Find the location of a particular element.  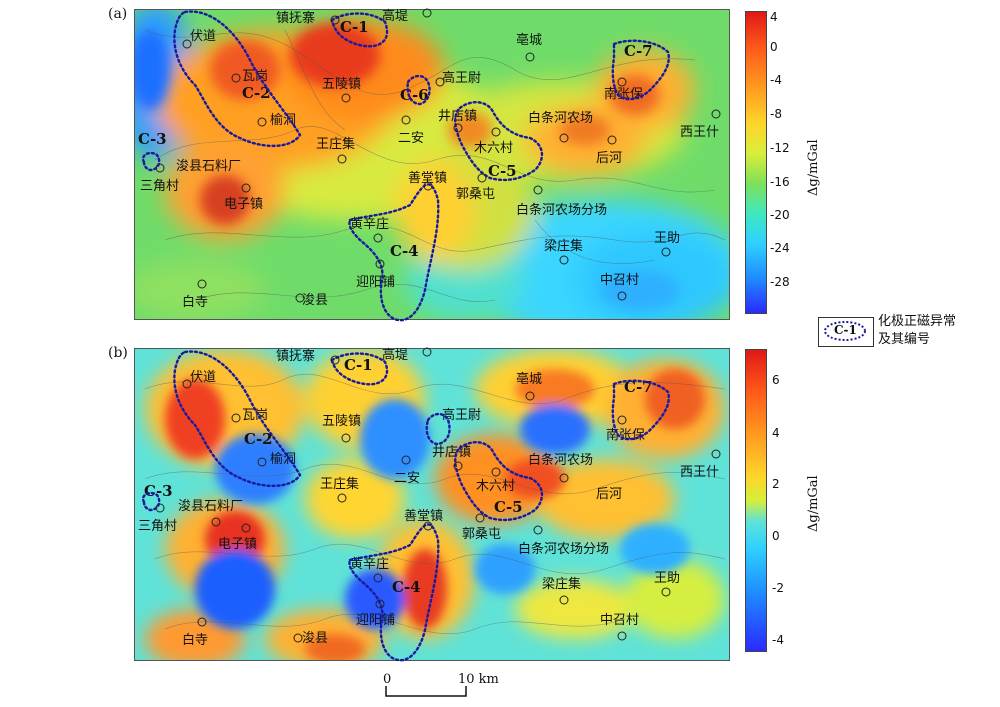

colorbar-b-tick: 6 is located at coordinates (776, 380).